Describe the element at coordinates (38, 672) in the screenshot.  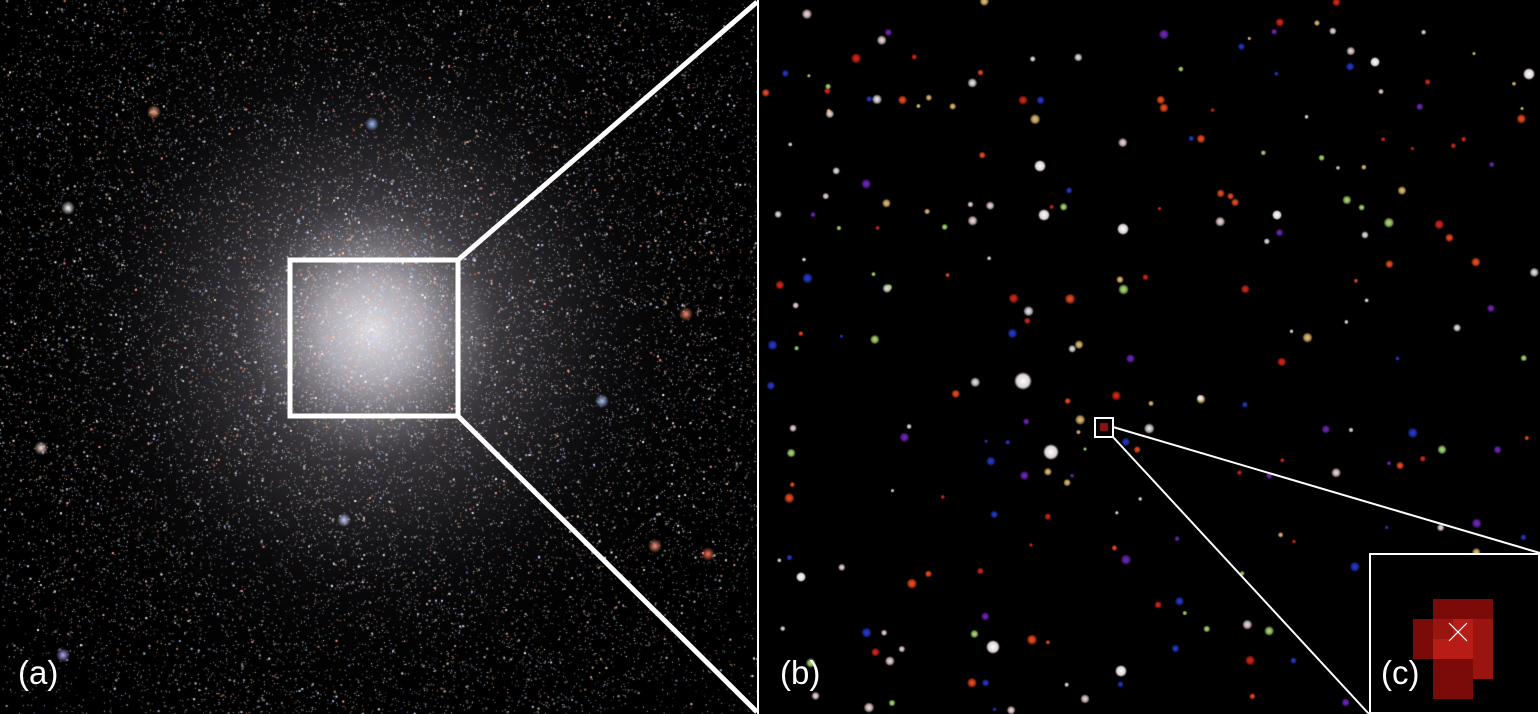
I see `panel-label-a: (a)` at that location.